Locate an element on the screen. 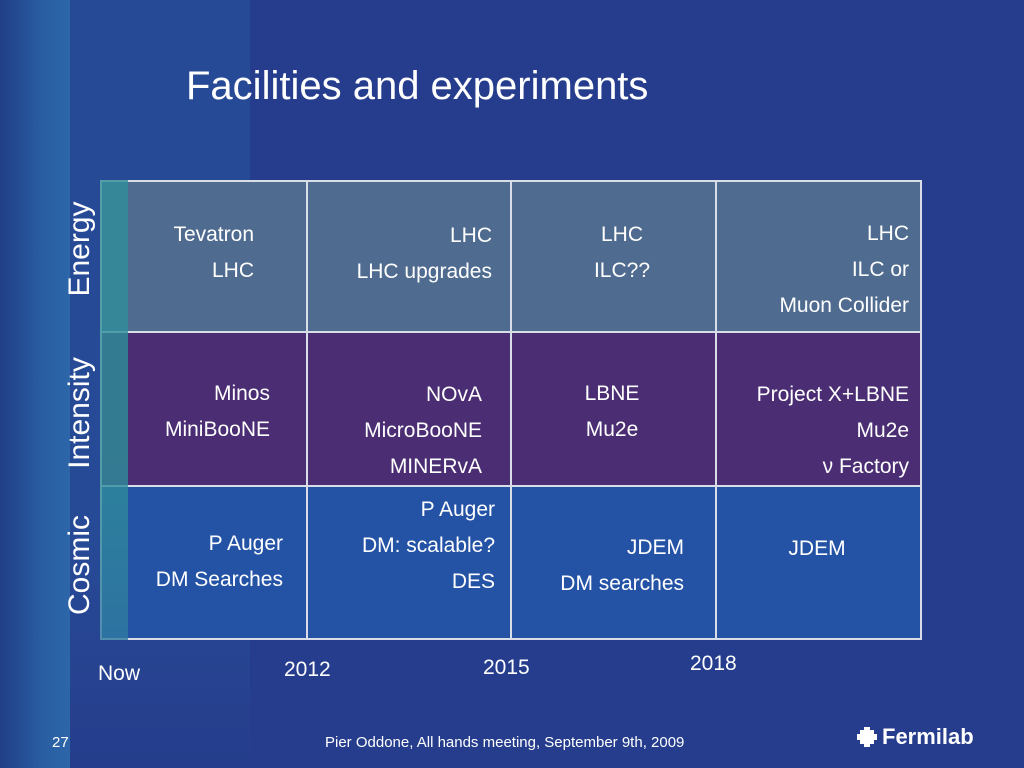 The width and height of the screenshot is (1024, 768). background-decoration is located at coordinates (35, 384).